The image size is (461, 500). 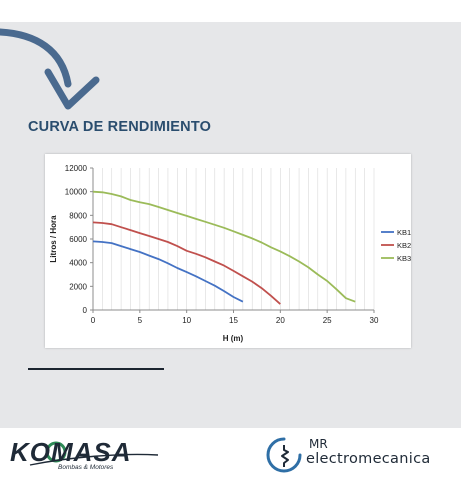 What do you see at coordinates (85, 310) in the screenshot?
I see `y-tick-label: 0` at bounding box center [85, 310].